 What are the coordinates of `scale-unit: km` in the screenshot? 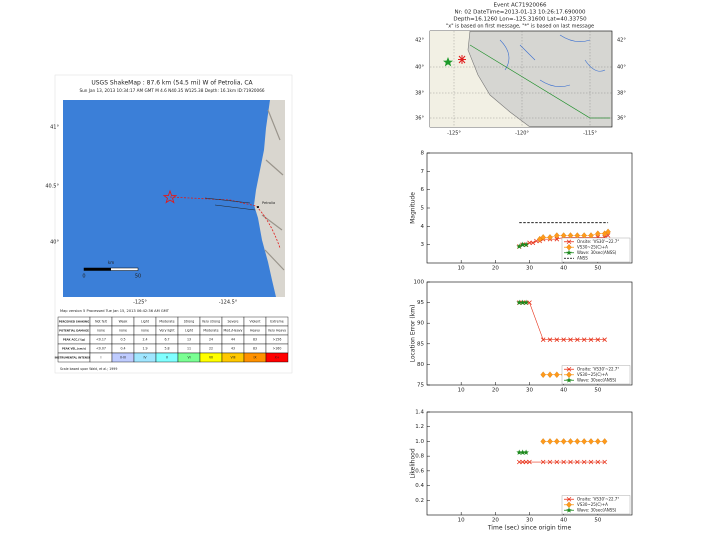 It's located at (111, 262).